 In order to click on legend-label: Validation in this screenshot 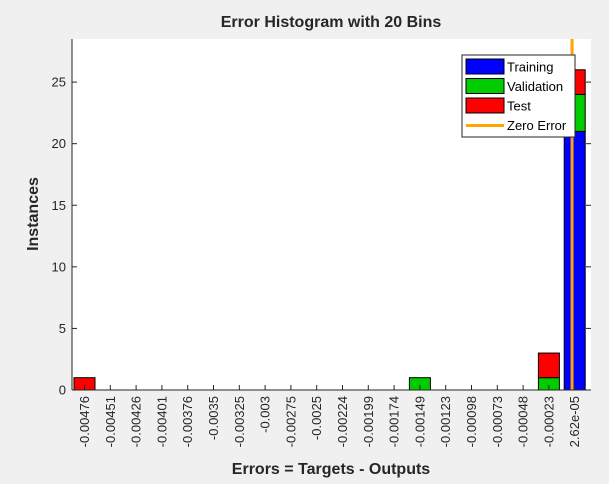, I will do `click(535, 86)`.